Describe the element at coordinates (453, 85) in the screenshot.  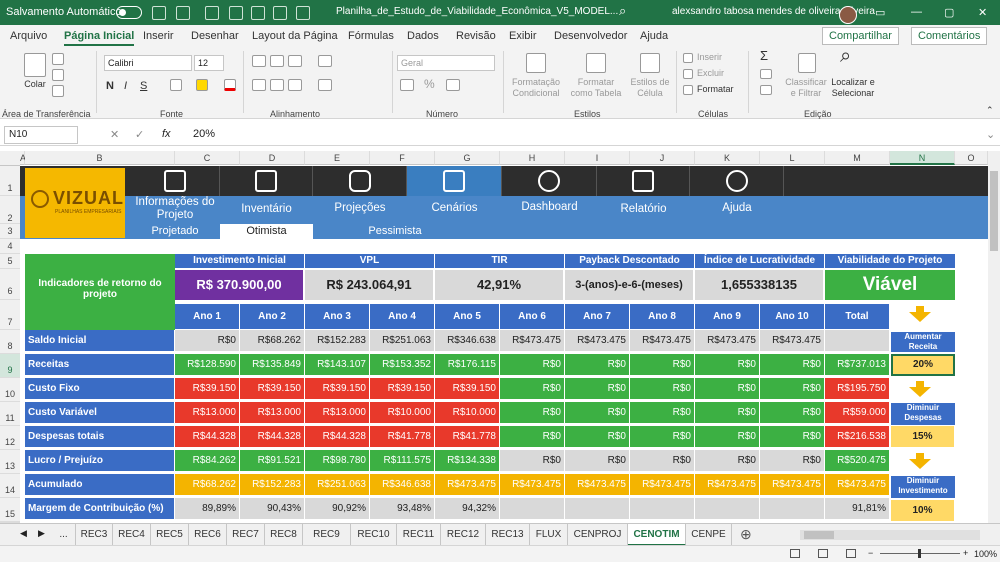
I see `thousands-icon` at that location.